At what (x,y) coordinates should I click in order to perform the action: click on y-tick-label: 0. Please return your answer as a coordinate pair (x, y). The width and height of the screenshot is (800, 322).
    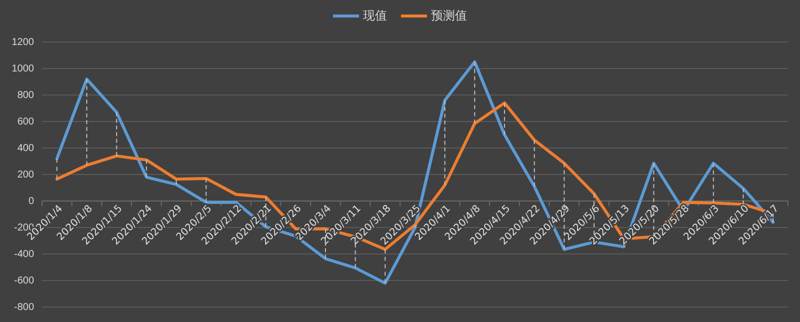
    Looking at the image, I should click on (31, 202).